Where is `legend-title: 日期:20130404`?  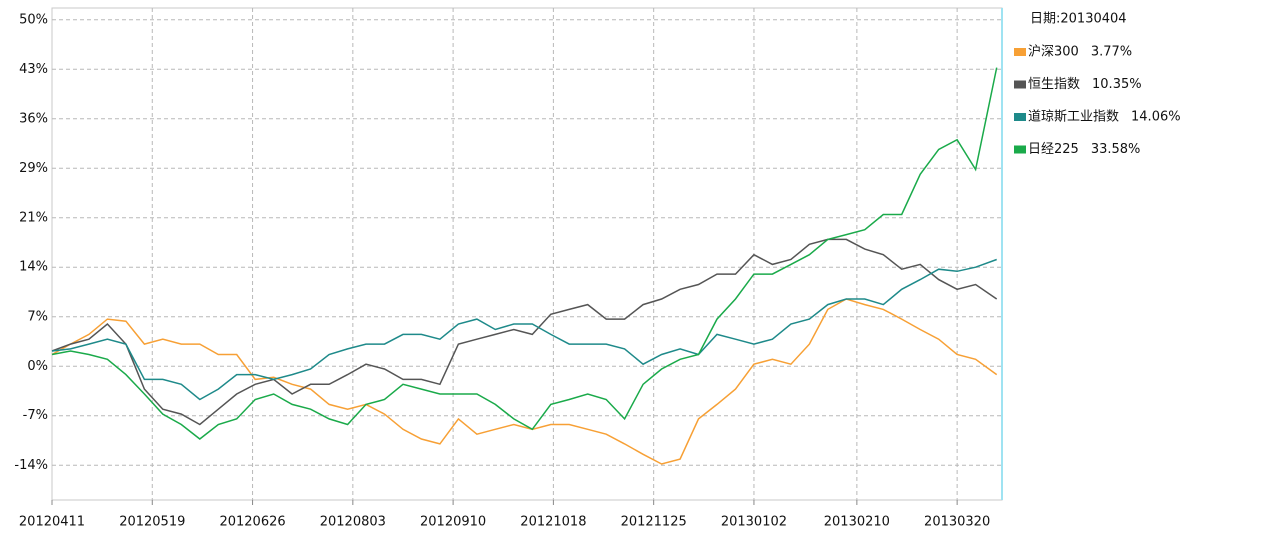
legend-title: 日期:20130404 is located at coordinates (1078, 19).